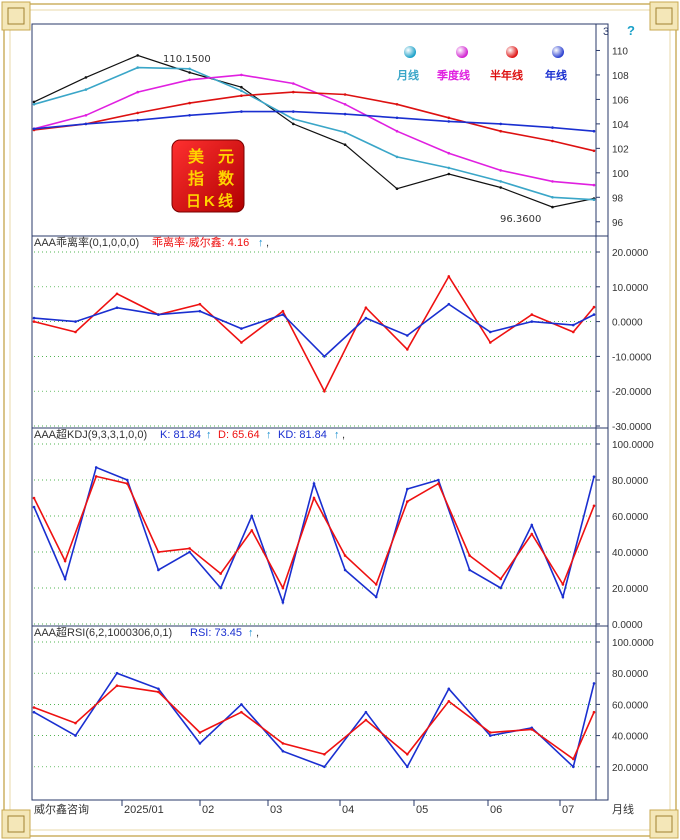 The height and width of the screenshot is (840, 680). I want to click on y-tick-label: 104, so click(620, 125).